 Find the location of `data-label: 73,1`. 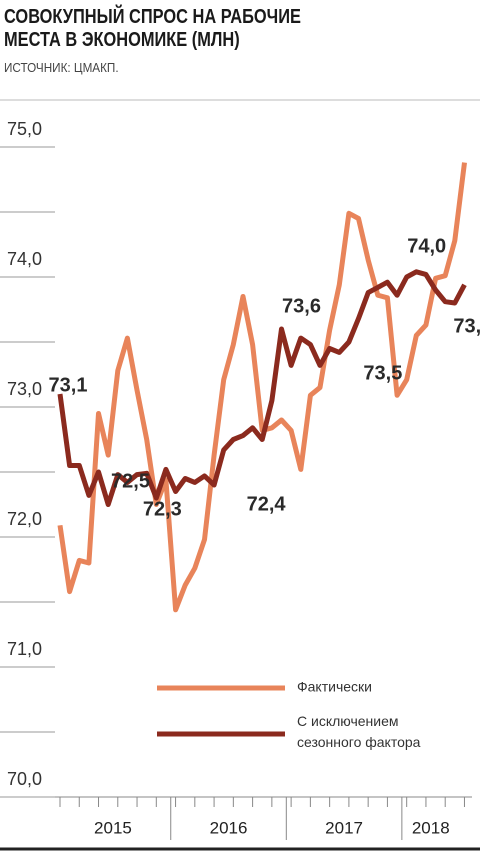

data-label: 73,1 is located at coordinates (68, 385).